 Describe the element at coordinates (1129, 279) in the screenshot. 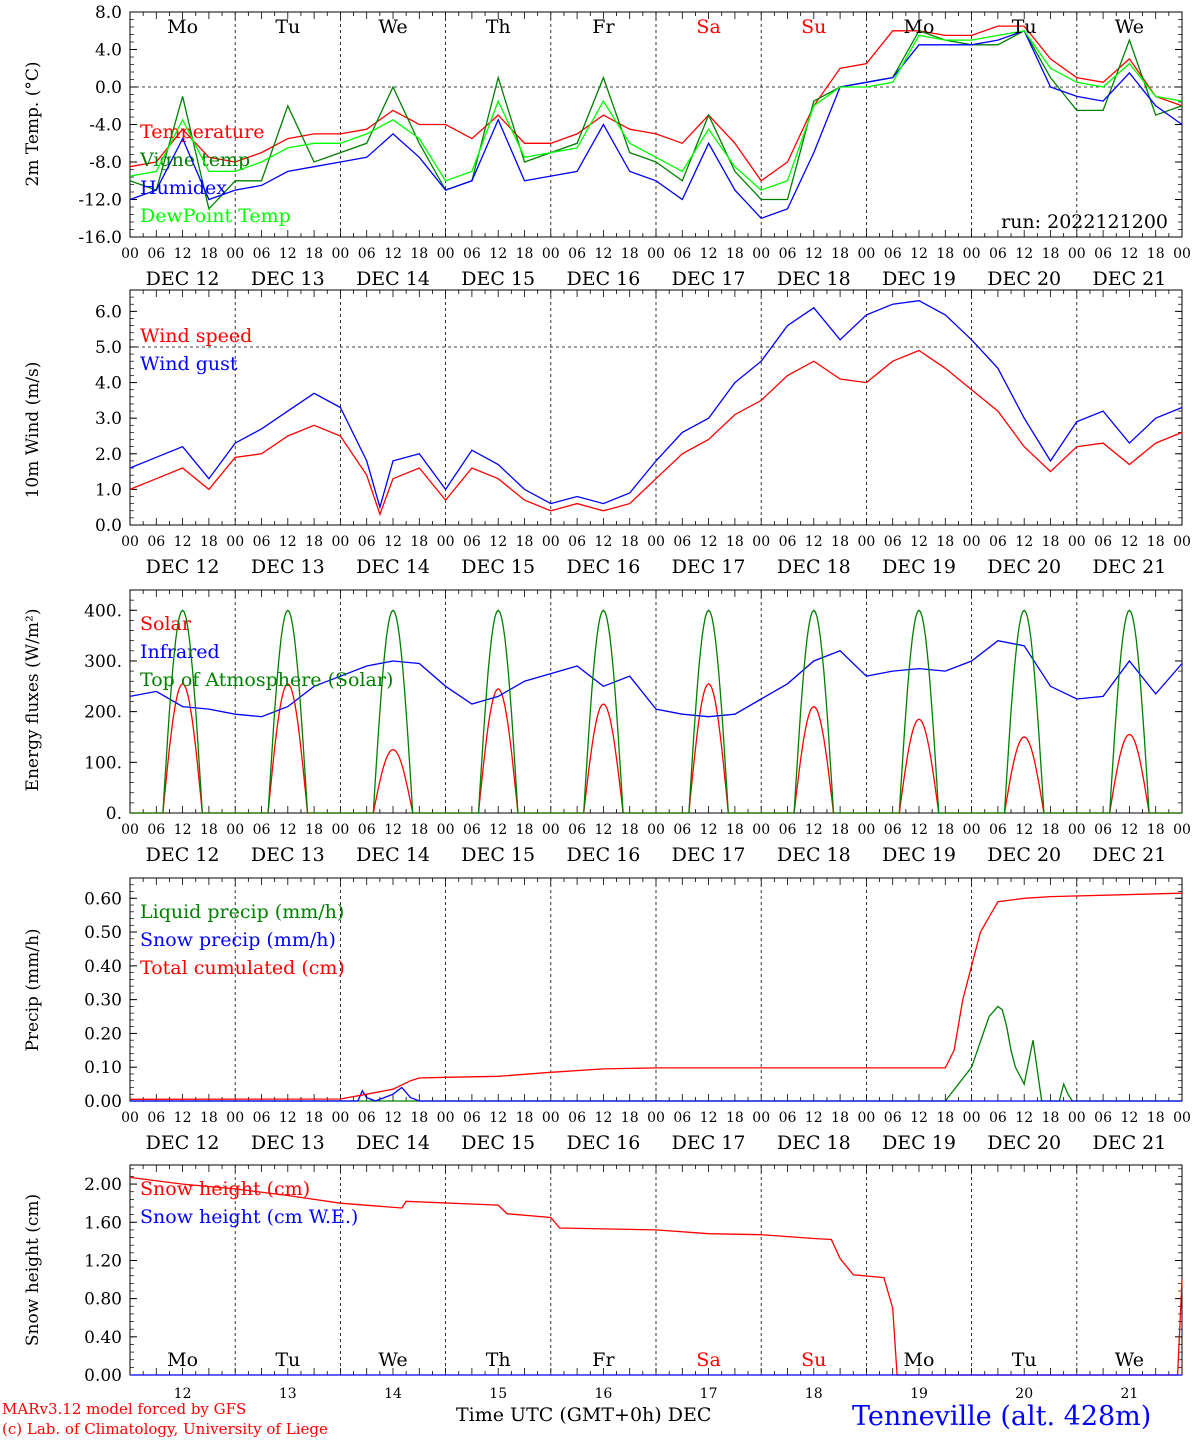

I see `date-label: DEC 21` at that location.